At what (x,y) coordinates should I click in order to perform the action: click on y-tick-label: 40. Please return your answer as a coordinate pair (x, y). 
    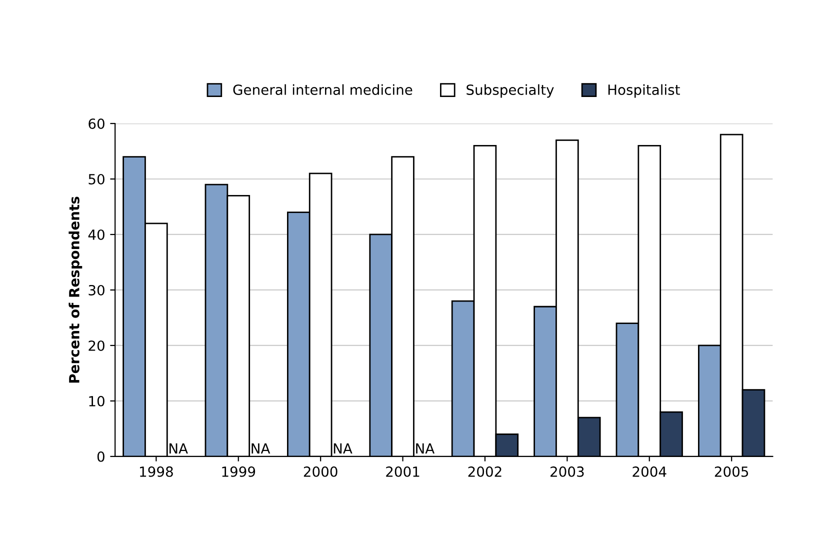
    Looking at the image, I should click on (96, 234).